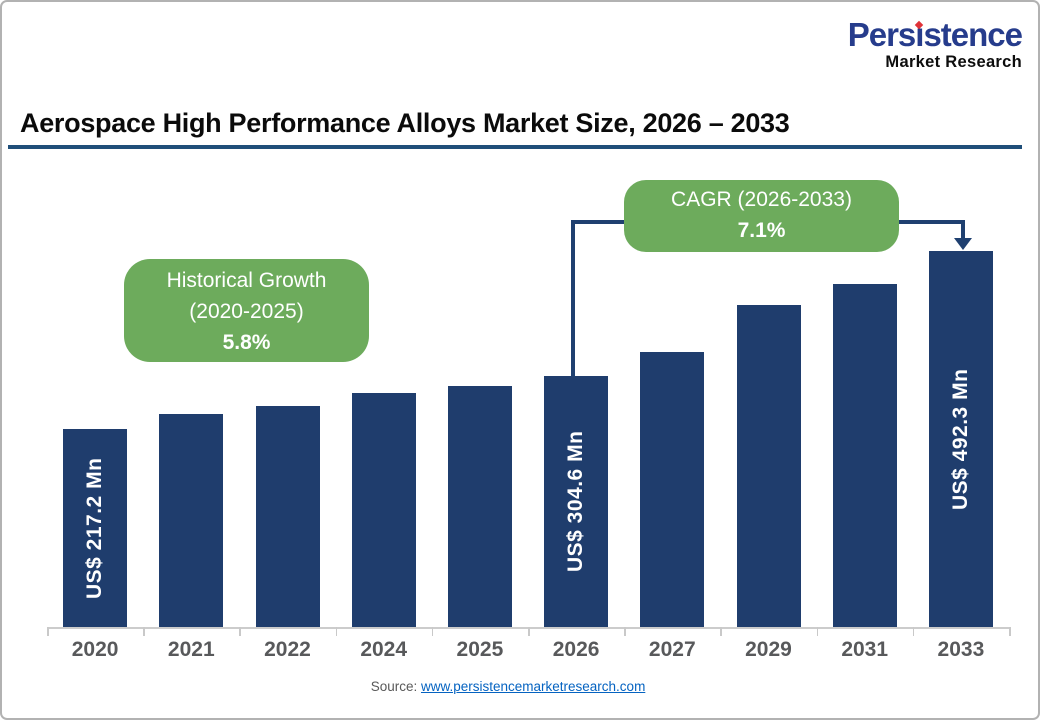 The width and height of the screenshot is (1040, 720). I want to click on historical-growth-line2: (2020-2025), so click(246, 311).